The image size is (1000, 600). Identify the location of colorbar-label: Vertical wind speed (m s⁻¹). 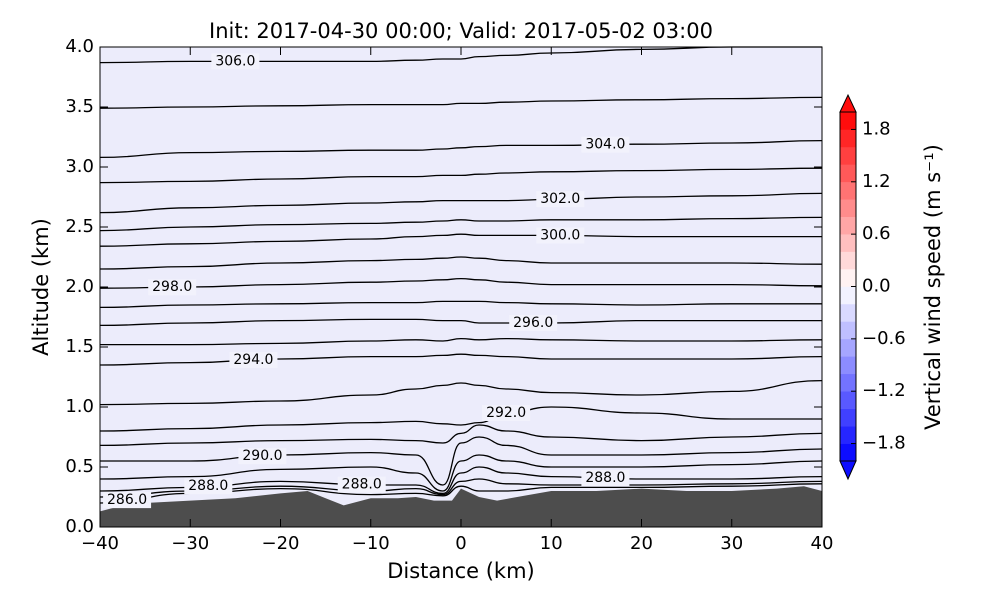
(933, 287).